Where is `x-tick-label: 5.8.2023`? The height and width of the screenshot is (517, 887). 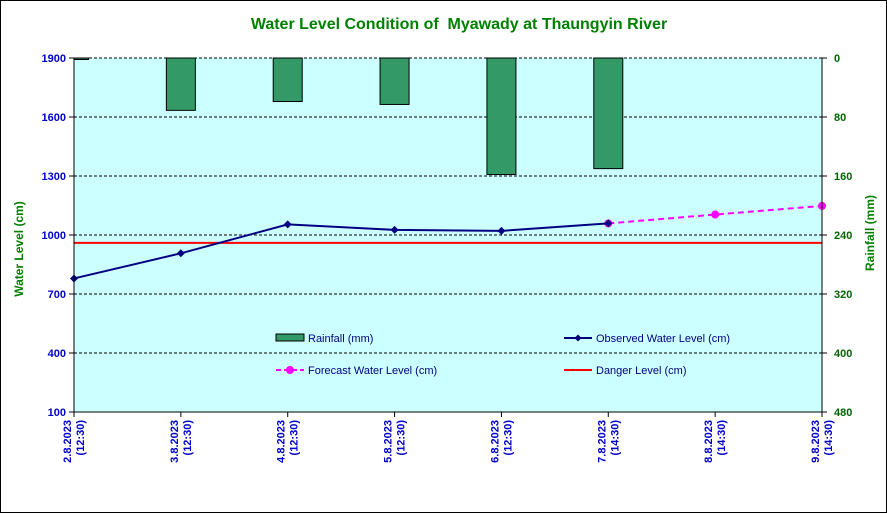 x-tick-label: 5.8.2023 is located at coordinates (389, 441).